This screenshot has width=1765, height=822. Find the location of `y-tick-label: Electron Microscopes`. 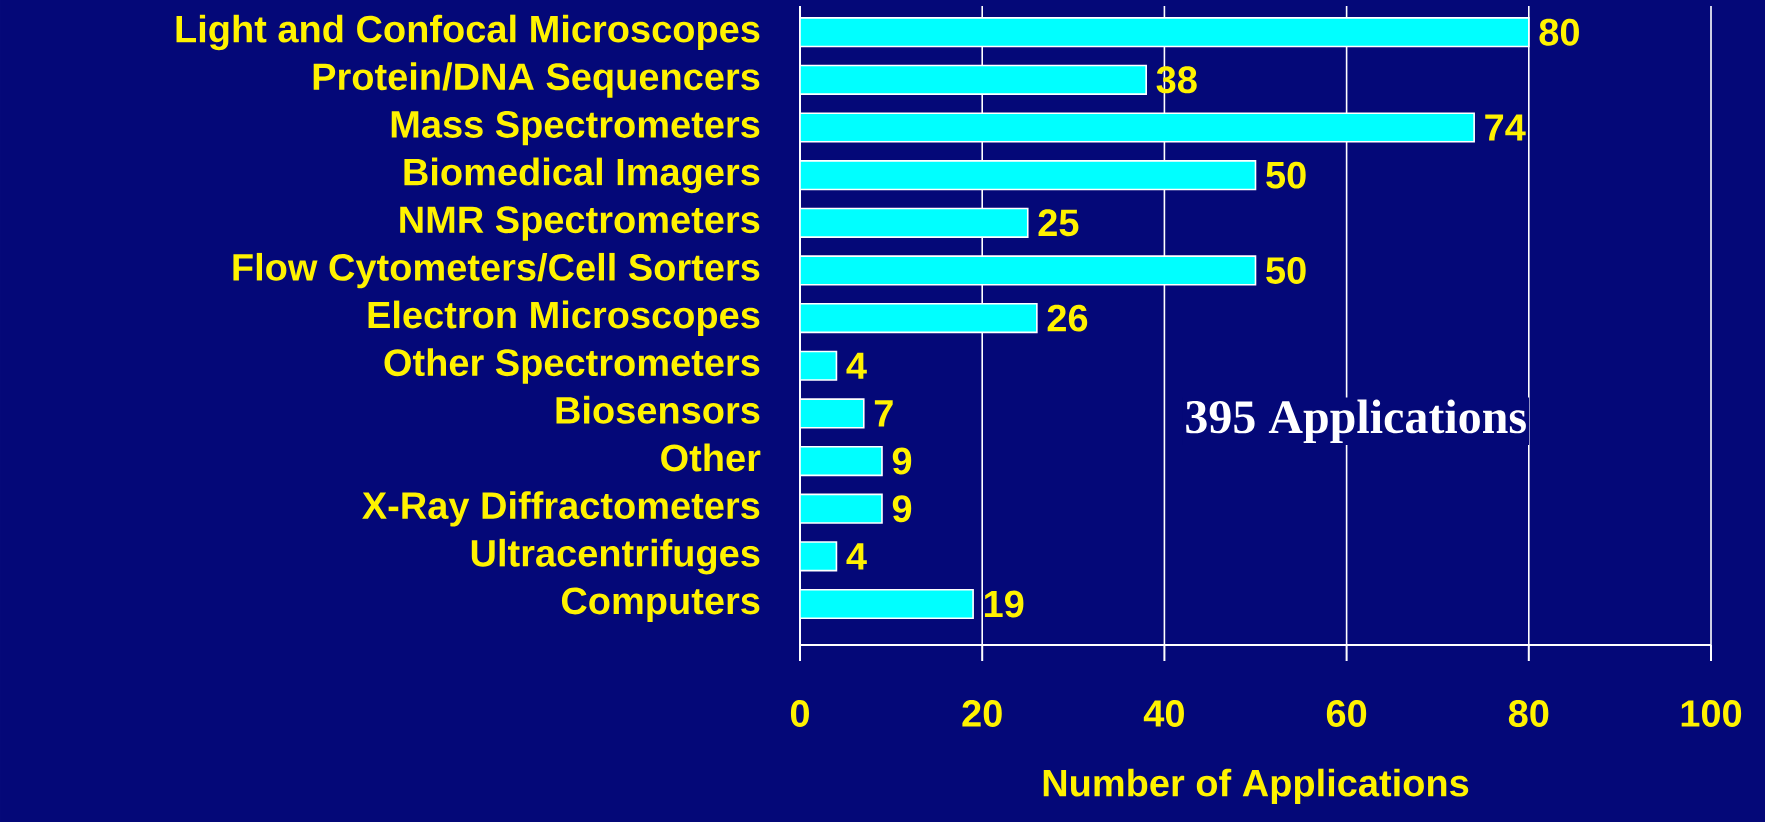

y-tick-label: Electron Microscopes is located at coordinates (564, 318).